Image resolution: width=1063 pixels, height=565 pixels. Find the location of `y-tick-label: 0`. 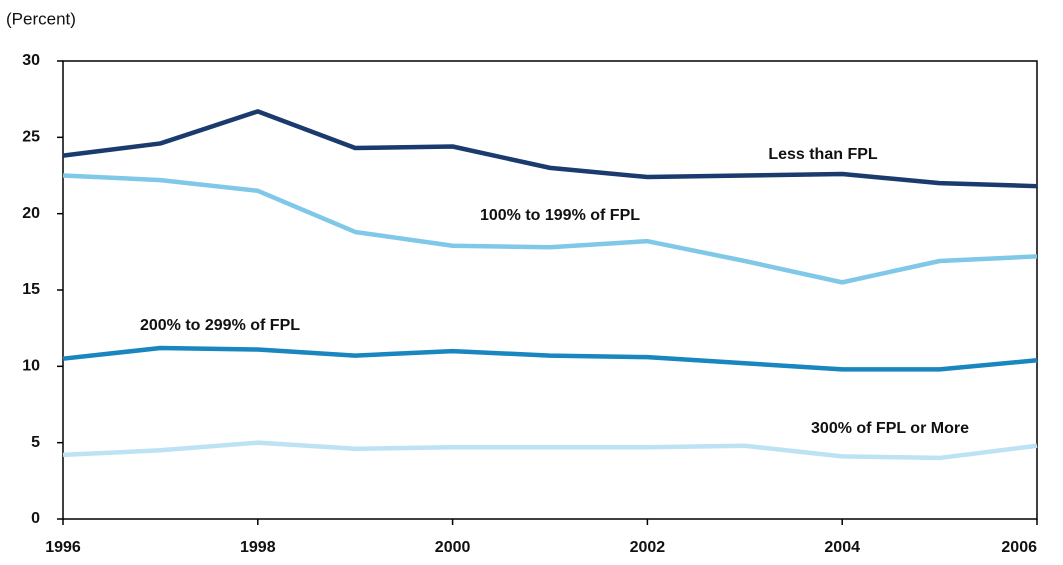

y-tick-label: 0 is located at coordinates (35, 518).